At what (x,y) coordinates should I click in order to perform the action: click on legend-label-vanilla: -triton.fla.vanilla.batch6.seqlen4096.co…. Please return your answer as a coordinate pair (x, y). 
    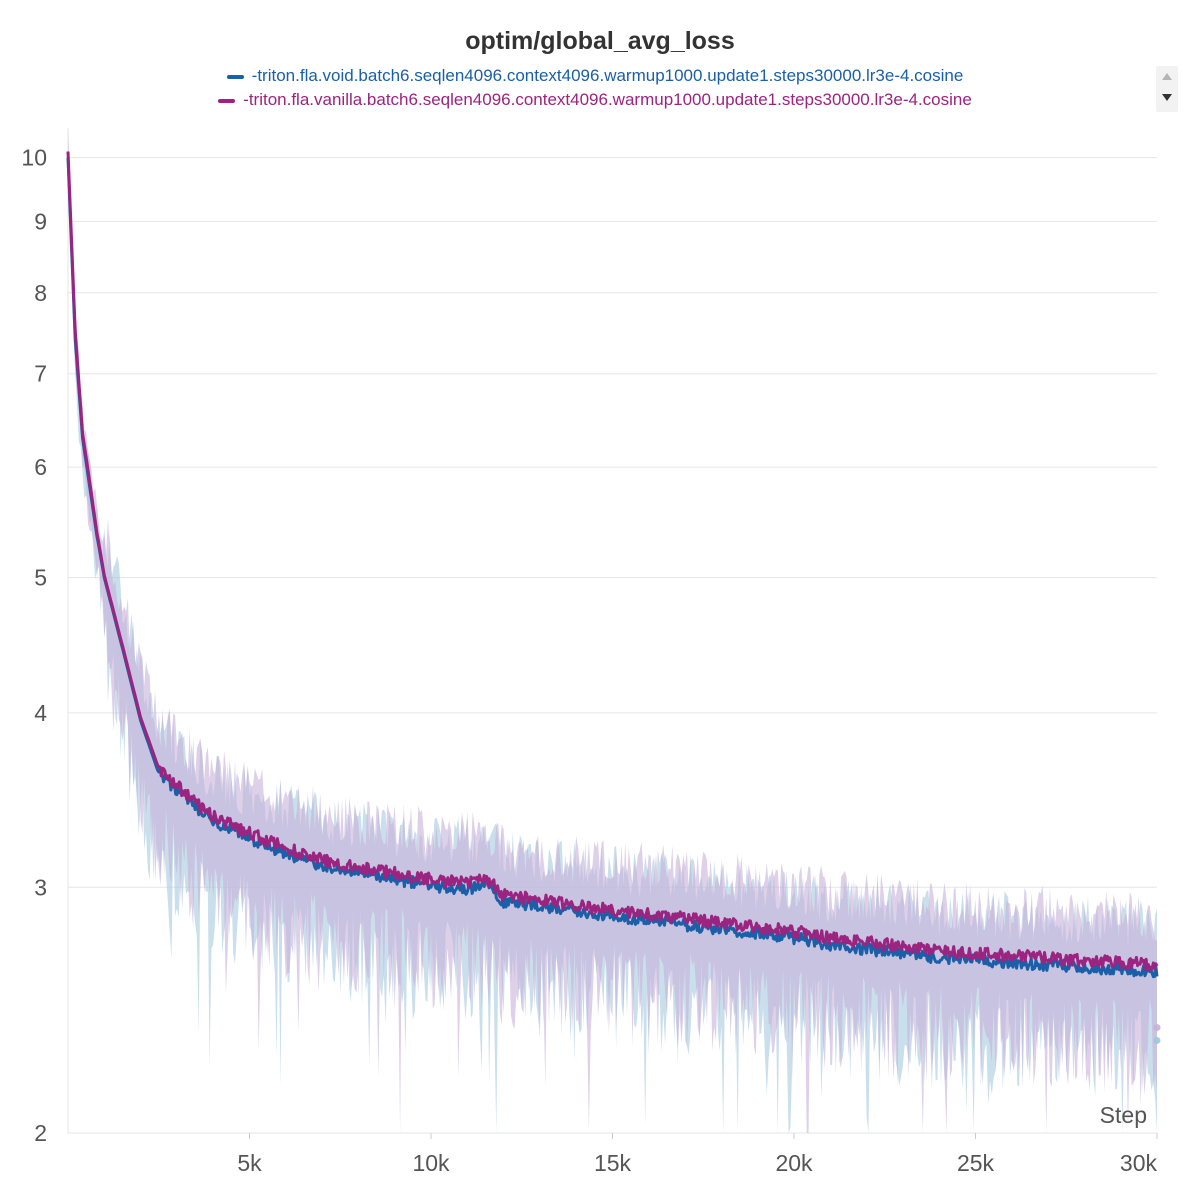
    Looking at the image, I should click on (607, 99).